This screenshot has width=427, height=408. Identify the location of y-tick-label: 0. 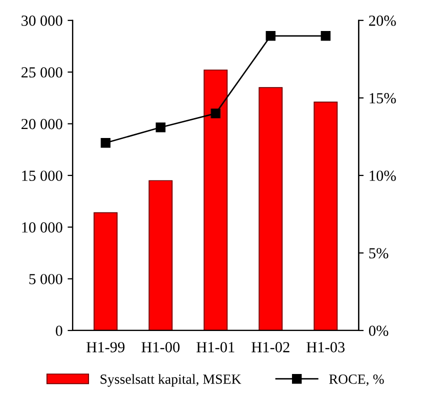
(59, 331).